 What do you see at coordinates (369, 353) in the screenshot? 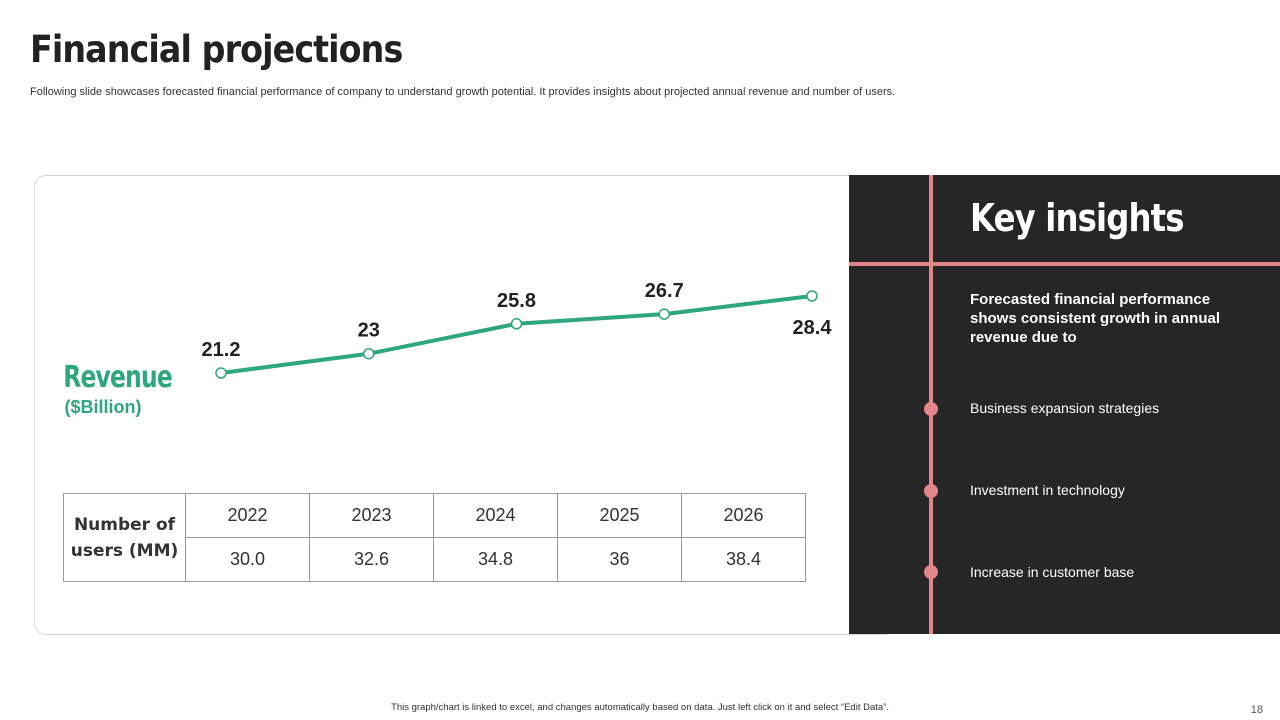
I see `revenue-point-2023` at bounding box center [369, 353].